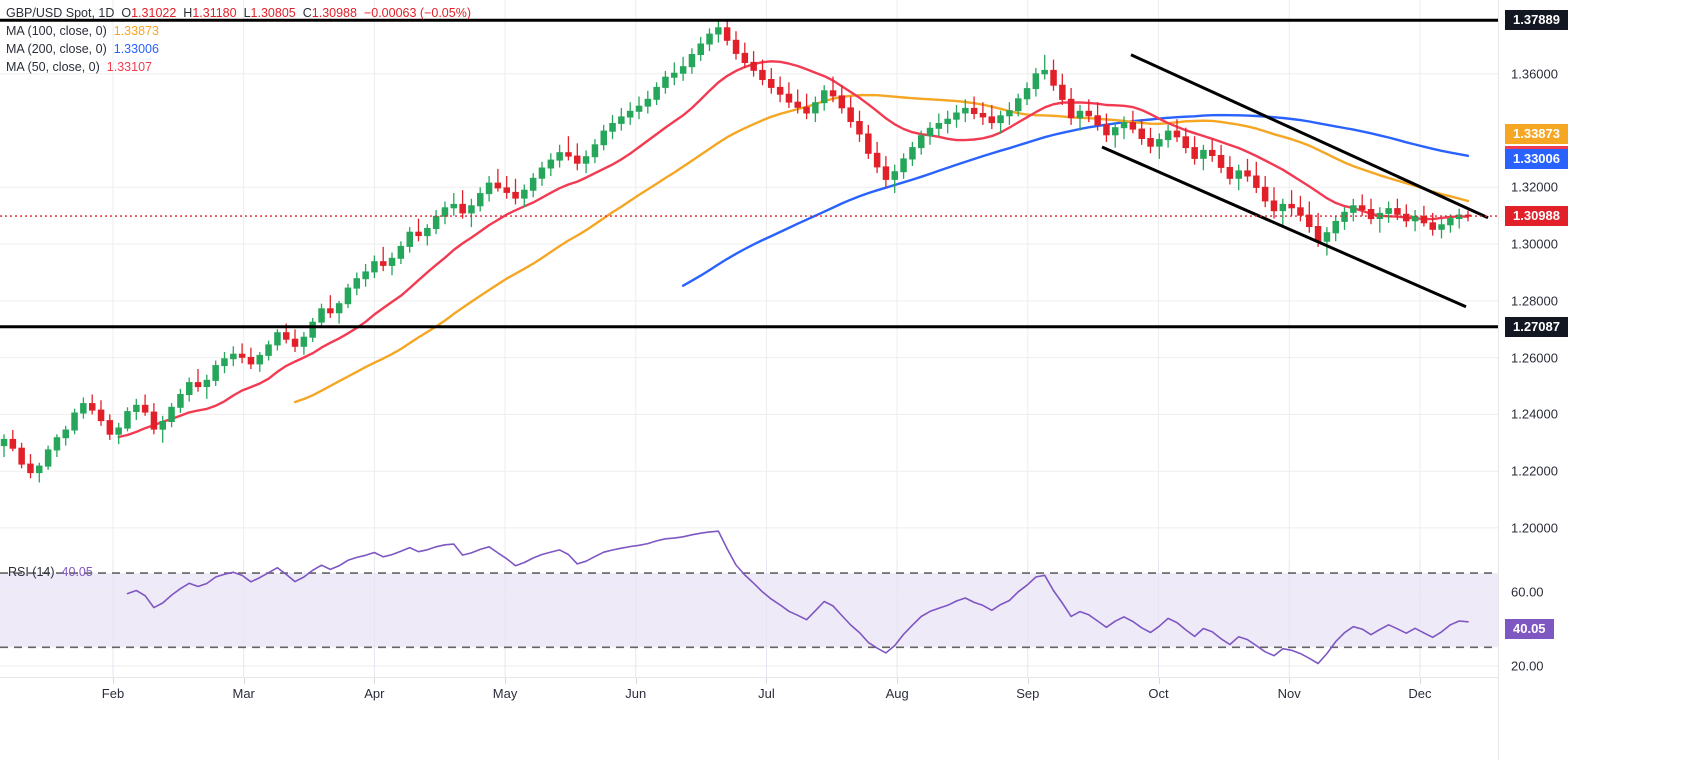 Image resolution: width=1690 pixels, height=760 pixels. Describe the element at coordinates (214, 13) in the screenshot. I see `high-value: 1.31180` at that location.